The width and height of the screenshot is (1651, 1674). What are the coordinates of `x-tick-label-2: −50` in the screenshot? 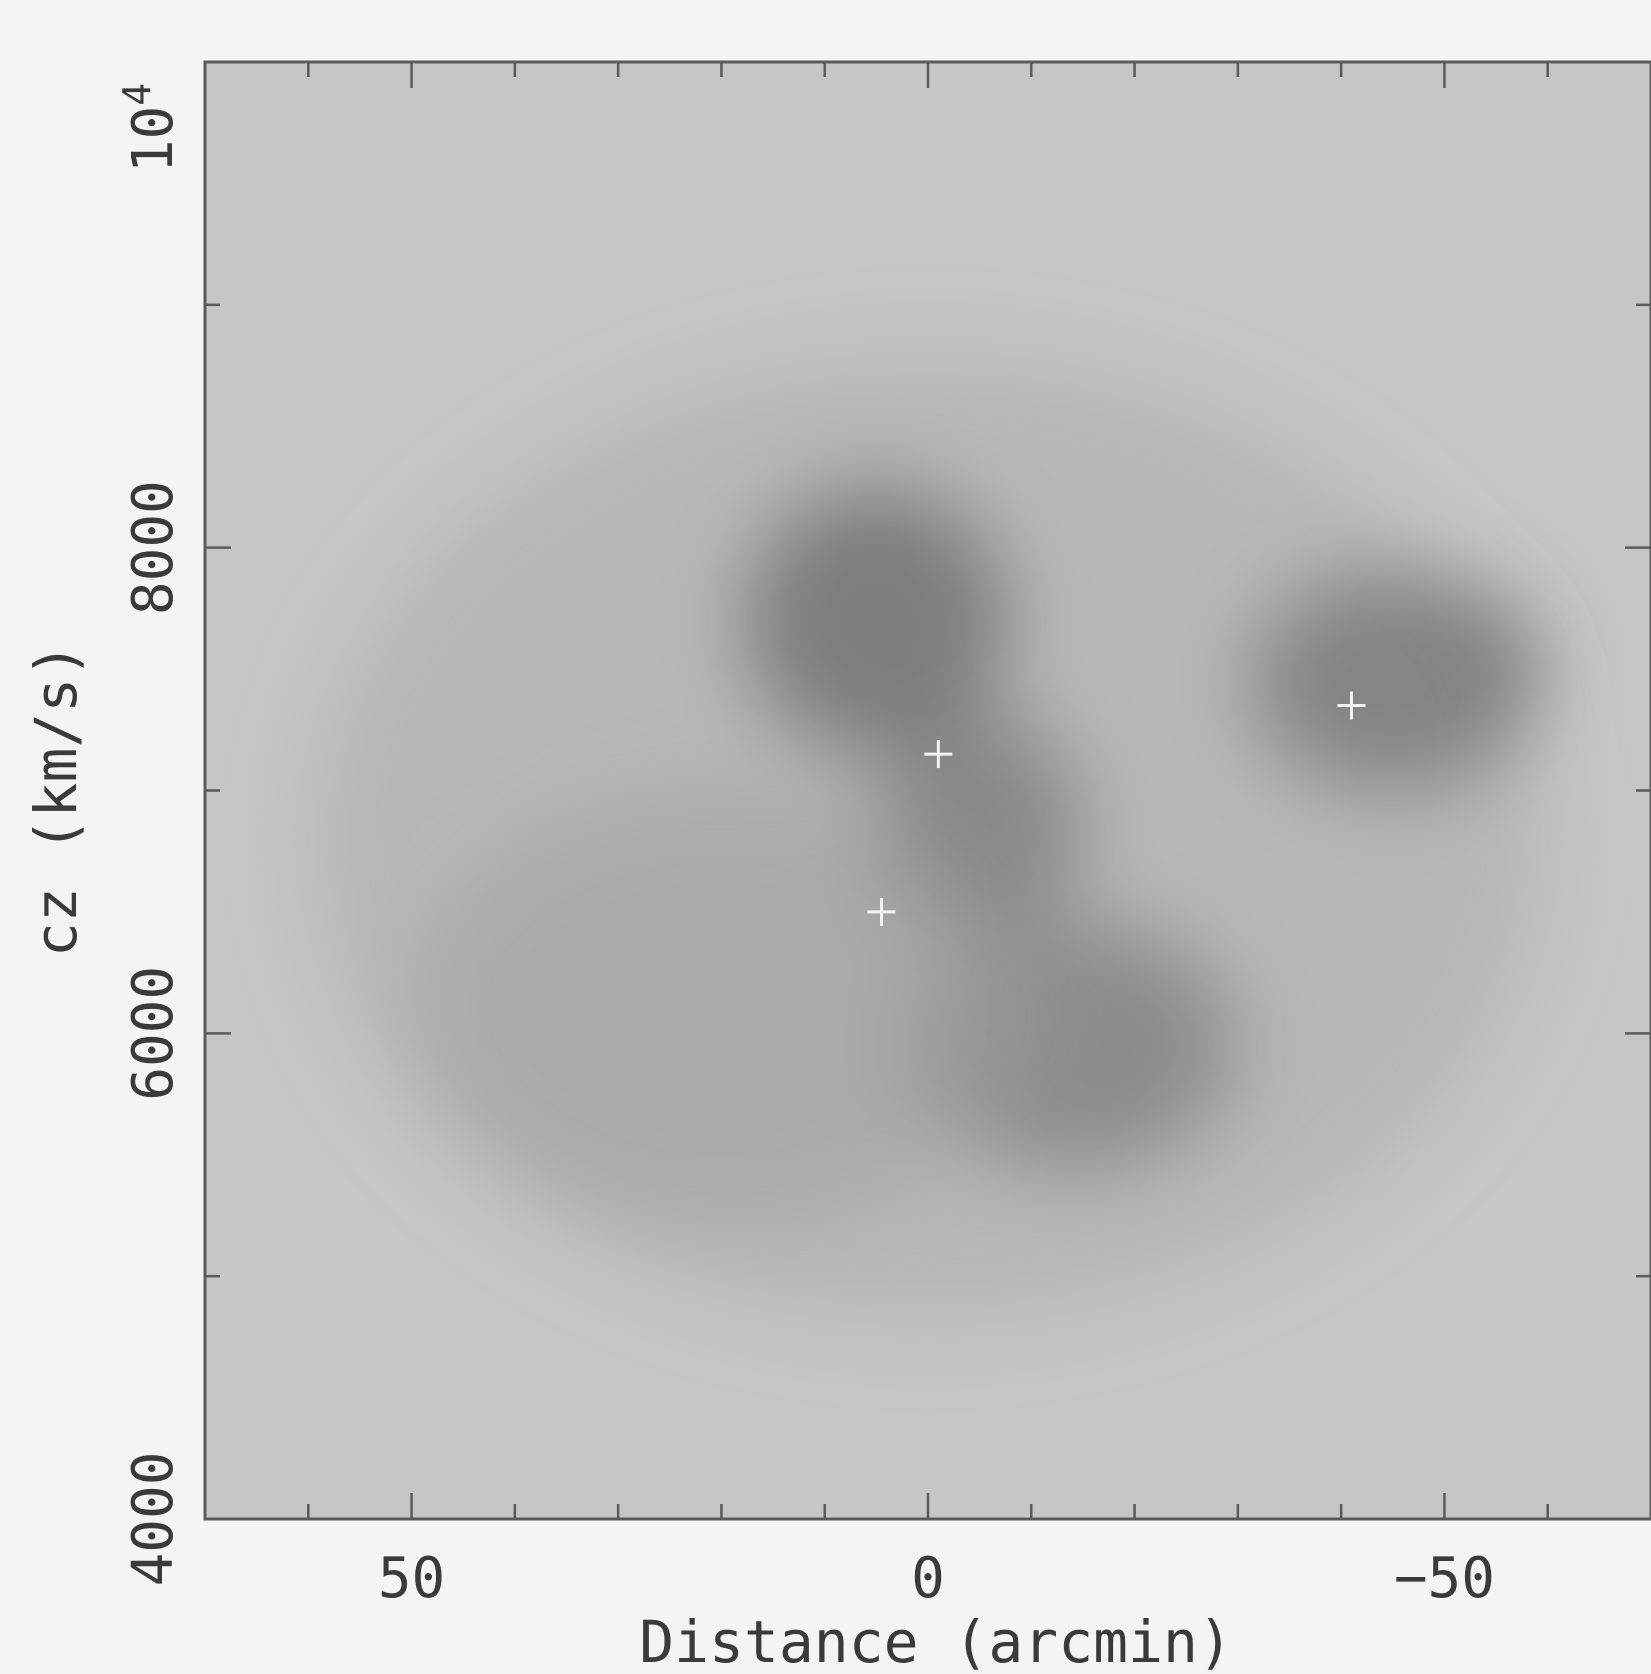 It's located at (1444, 1578).